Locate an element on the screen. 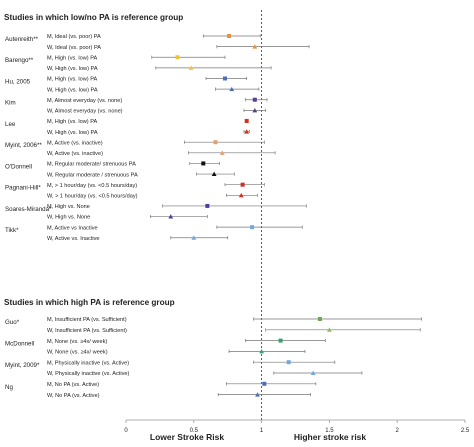 Image resolution: width=474 pixels, height=447 pixels. row-label: W, Insufficient PA (vs. Sufficient) is located at coordinates (87, 331).